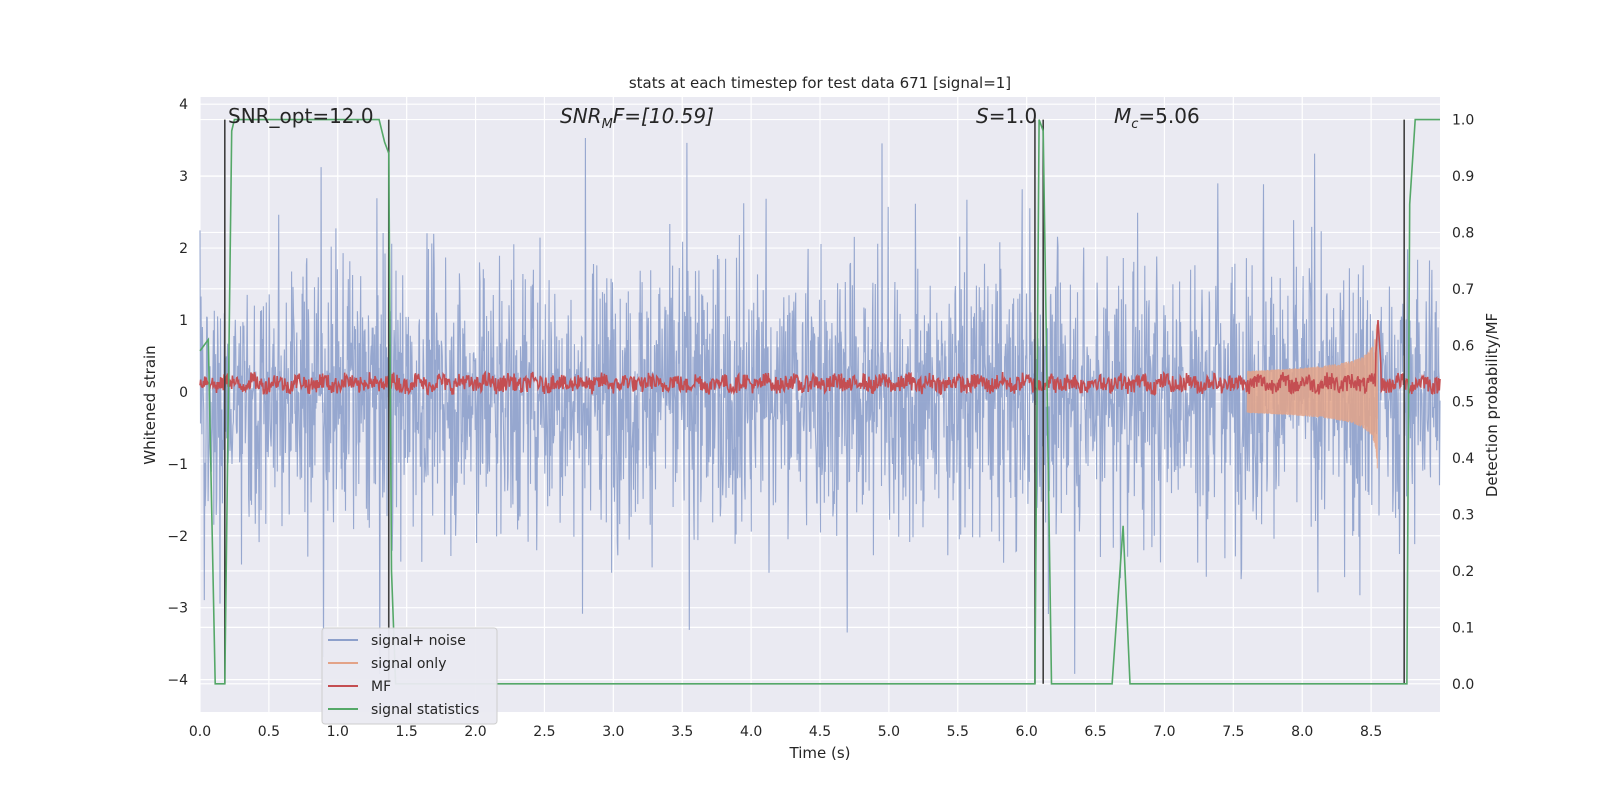 The height and width of the screenshot is (800, 1600). What do you see at coordinates (183, 177) in the screenshot?
I see `y-tick-label: 3` at bounding box center [183, 177].